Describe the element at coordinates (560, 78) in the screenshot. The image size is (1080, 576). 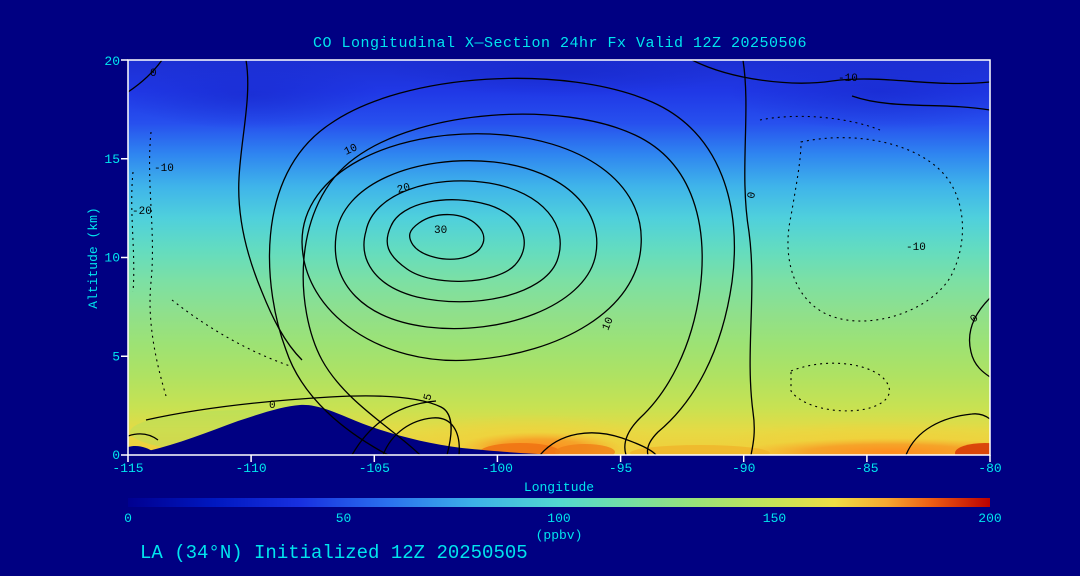
I see `cool-patch-top-center` at that location.